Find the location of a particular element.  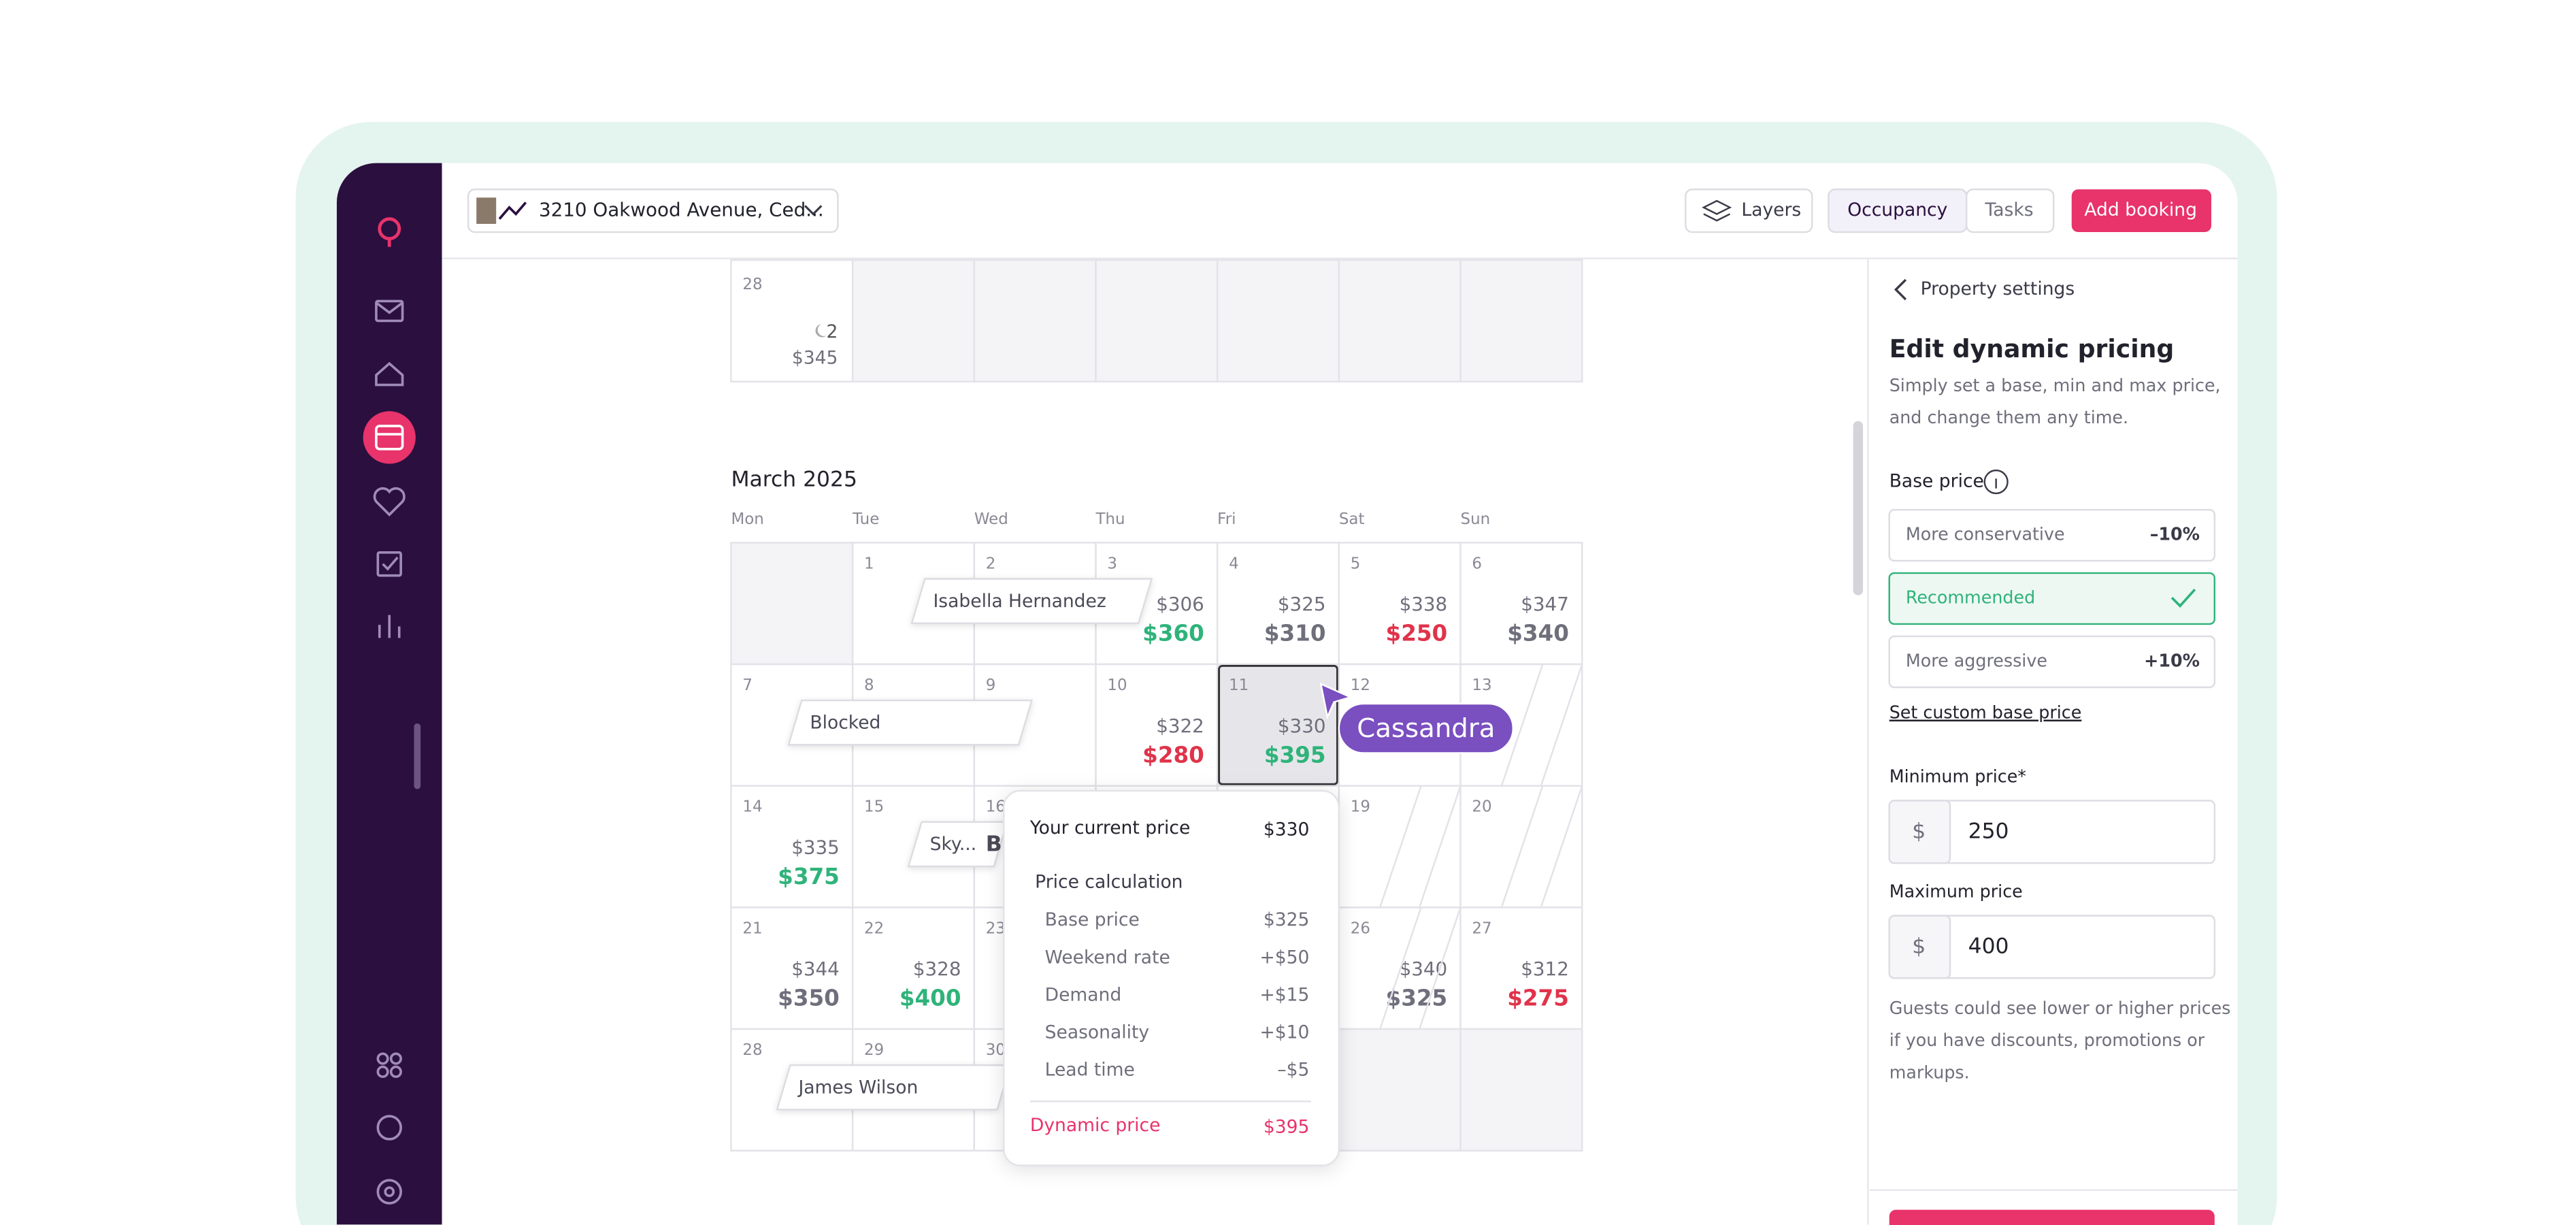

label: 250 is located at coordinates (1989, 831).